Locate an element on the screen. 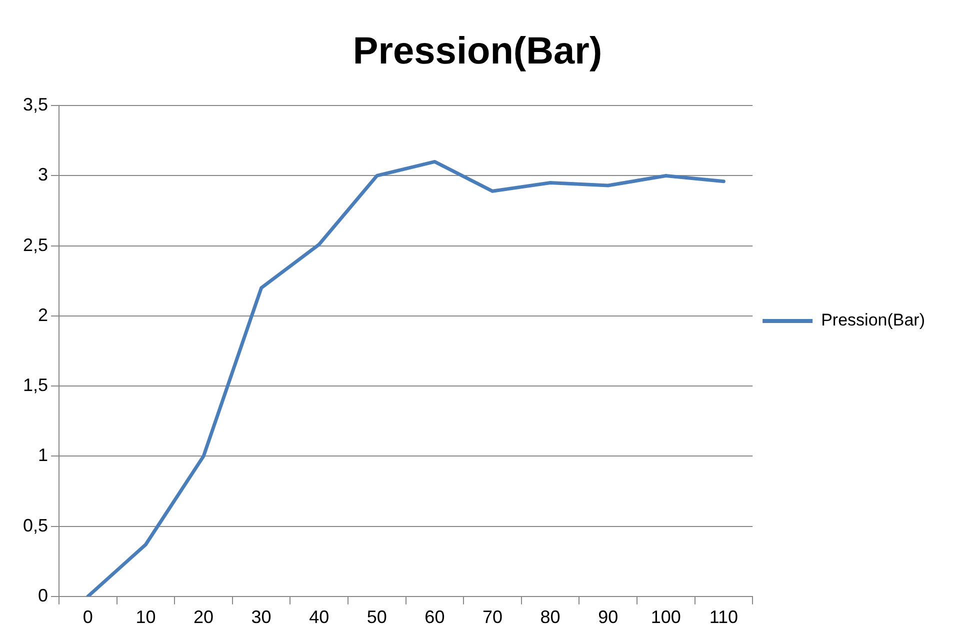  y-tick-label: 1 is located at coordinates (43, 455).